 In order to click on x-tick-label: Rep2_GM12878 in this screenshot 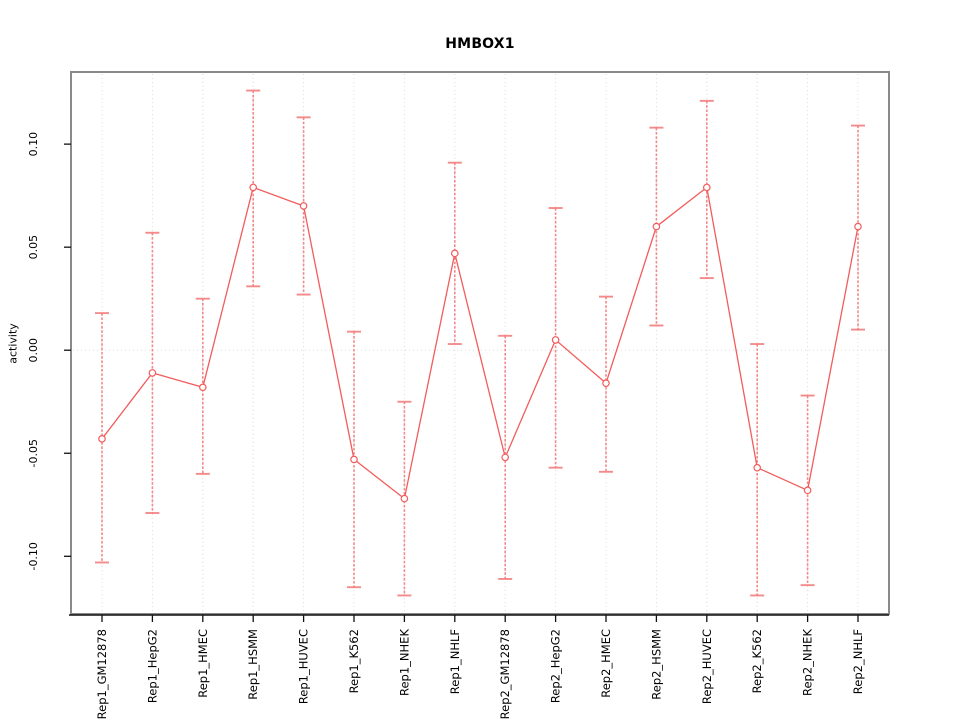, I will do `click(505, 674)`.